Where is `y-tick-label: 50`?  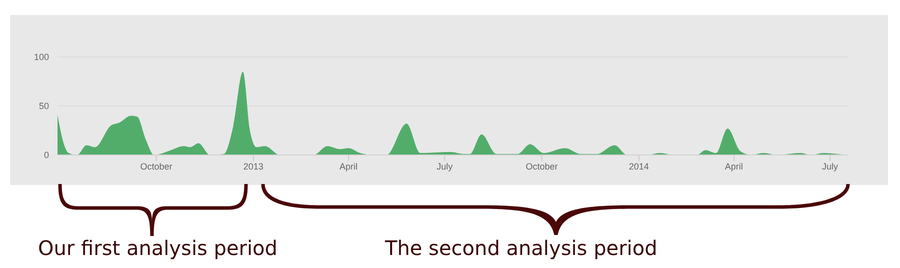 y-tick-label: 50 is located at coordinates (43, 106).